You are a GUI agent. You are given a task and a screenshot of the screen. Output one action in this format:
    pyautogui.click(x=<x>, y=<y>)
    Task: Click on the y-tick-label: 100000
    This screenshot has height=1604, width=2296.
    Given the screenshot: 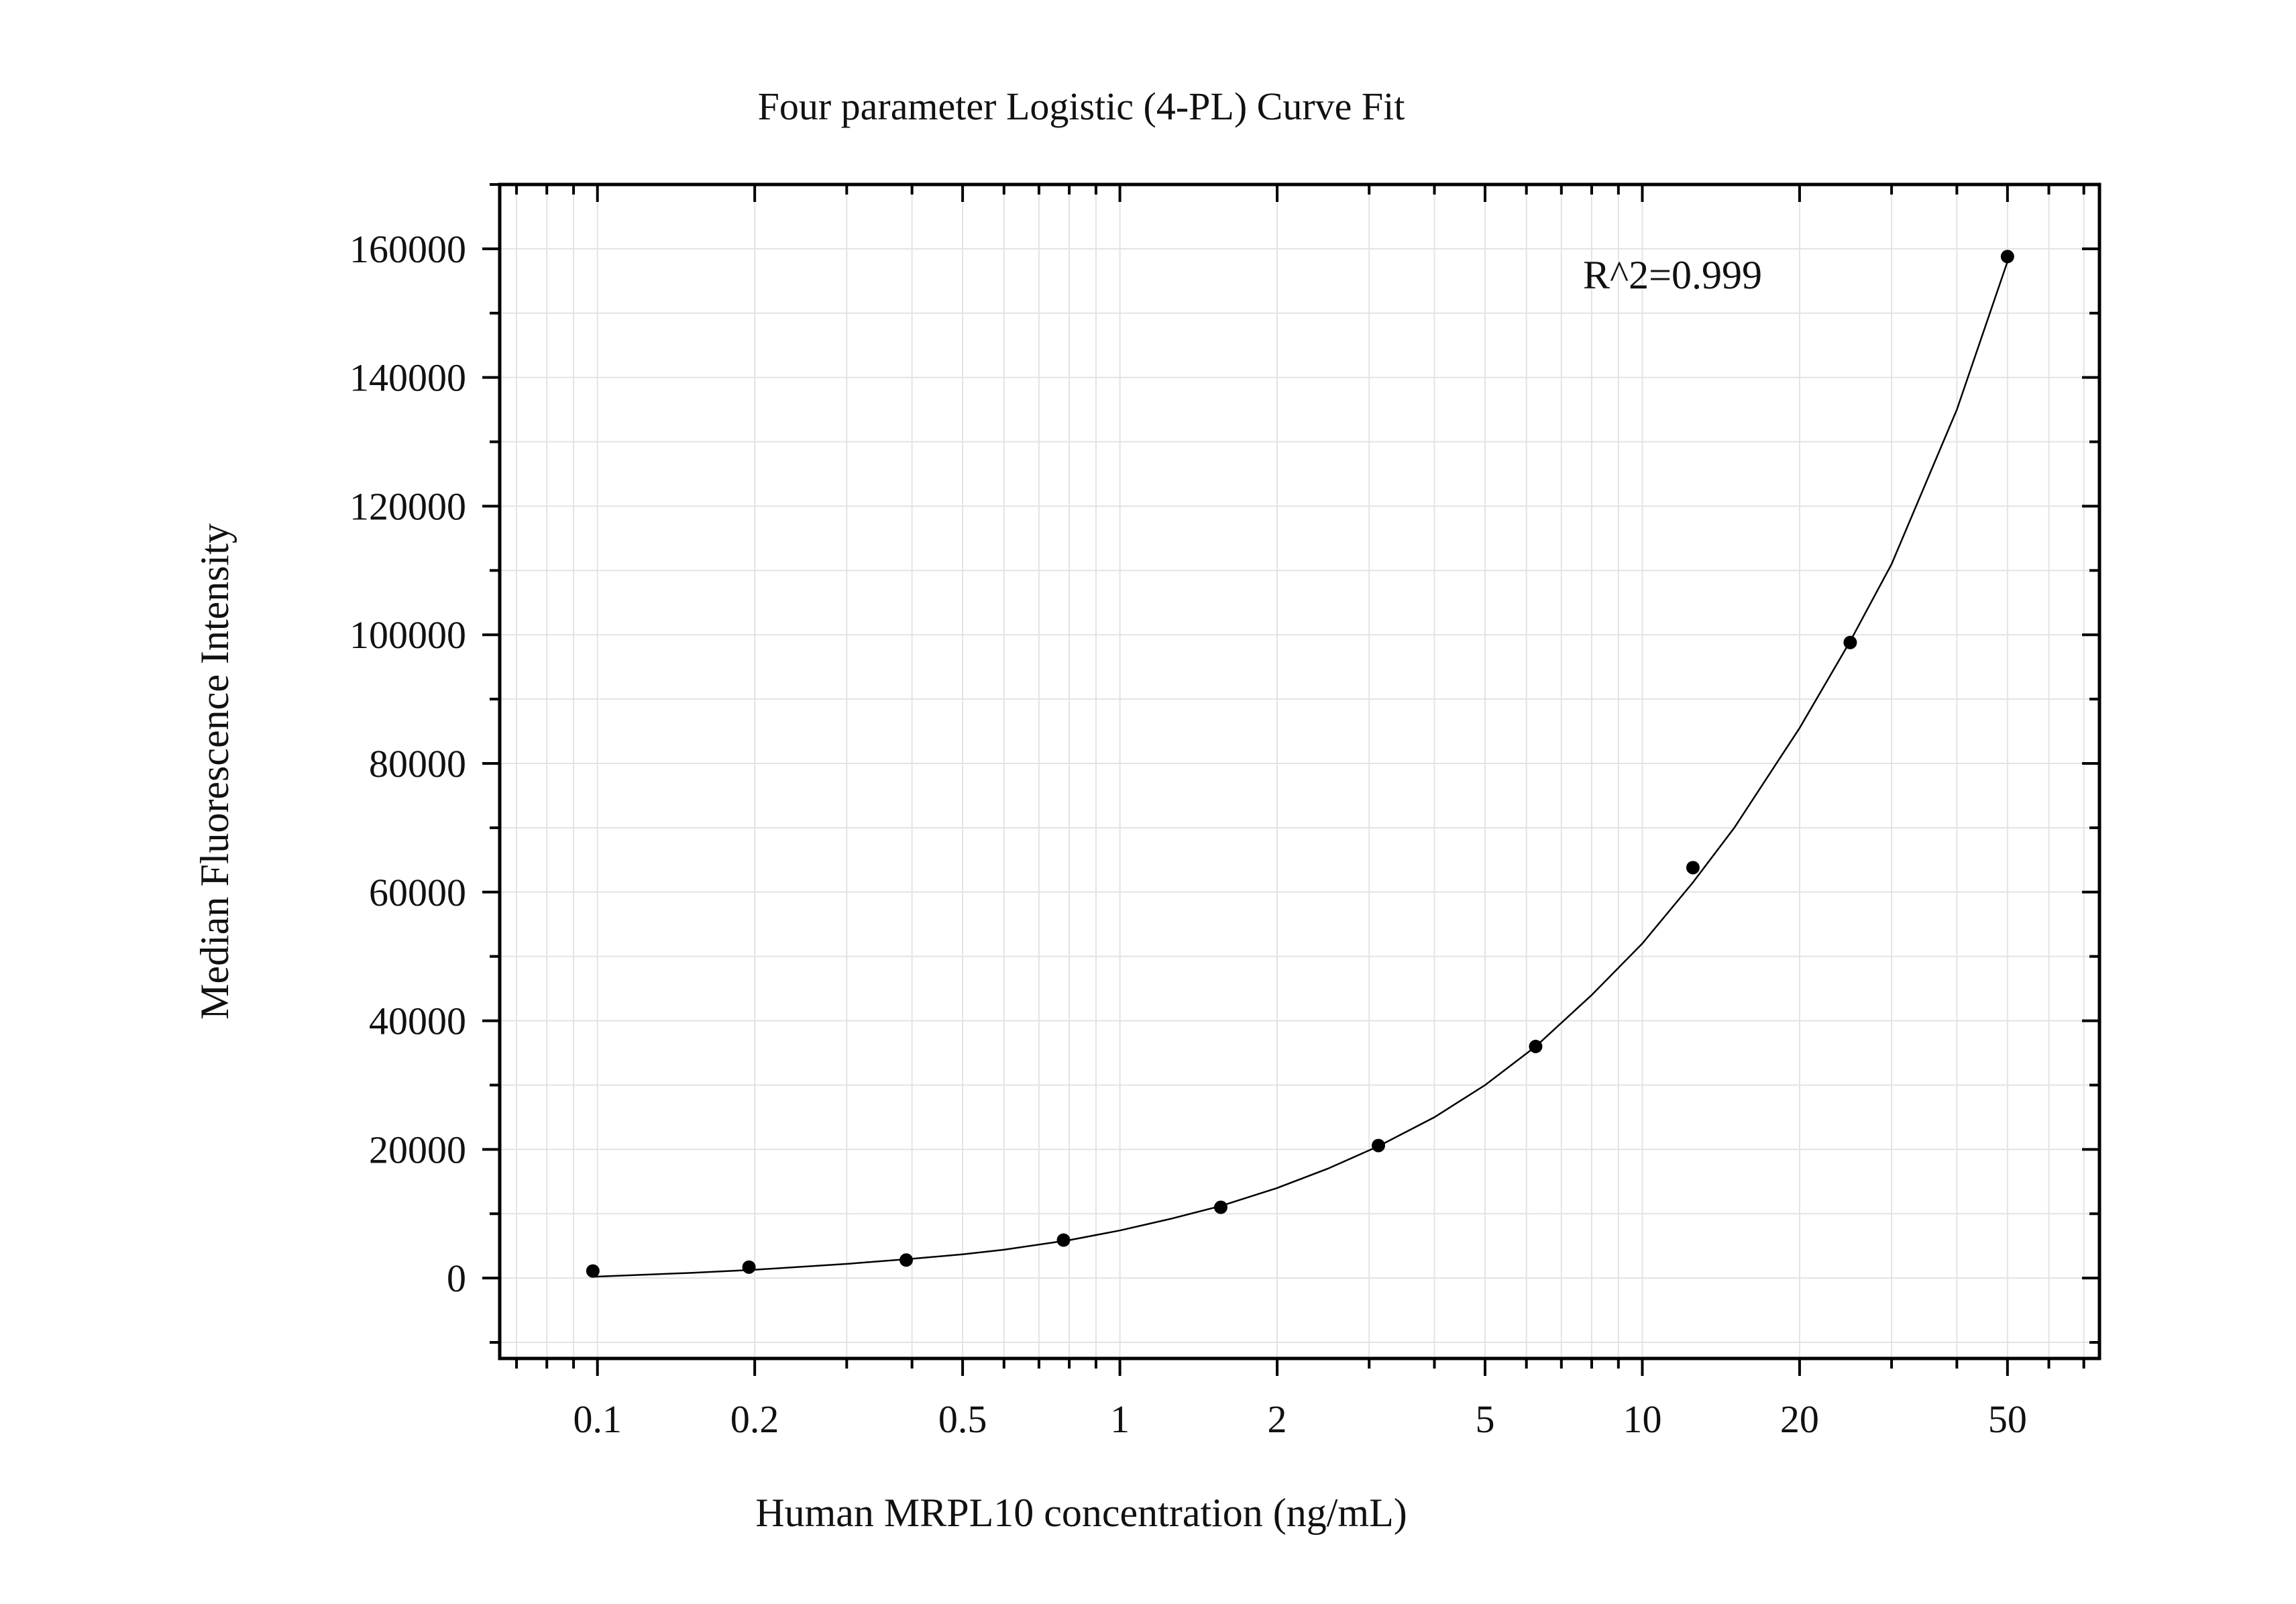 What is the action you would take?
    pyautogui.click(x=407, y=635)
    